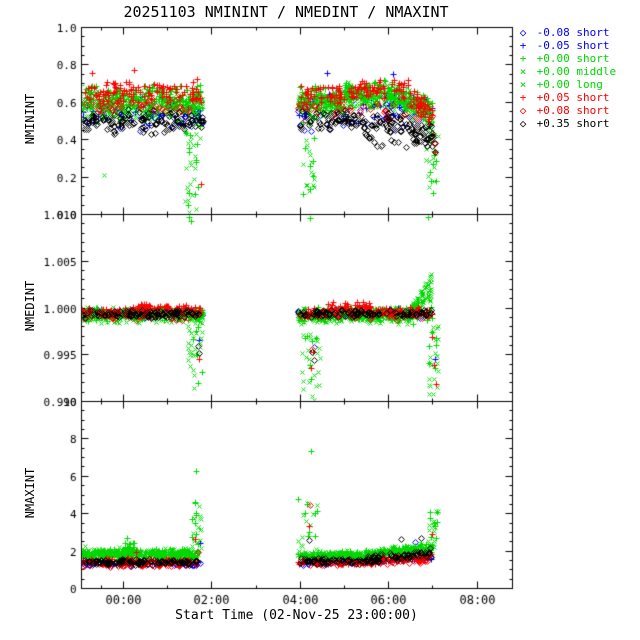 The height and width of the screenshot is (640, 640). What do you see at coordinates (523, 123) in the screenshot?
I see `black-d-icon: ◇` at bounding box center [523, 123].